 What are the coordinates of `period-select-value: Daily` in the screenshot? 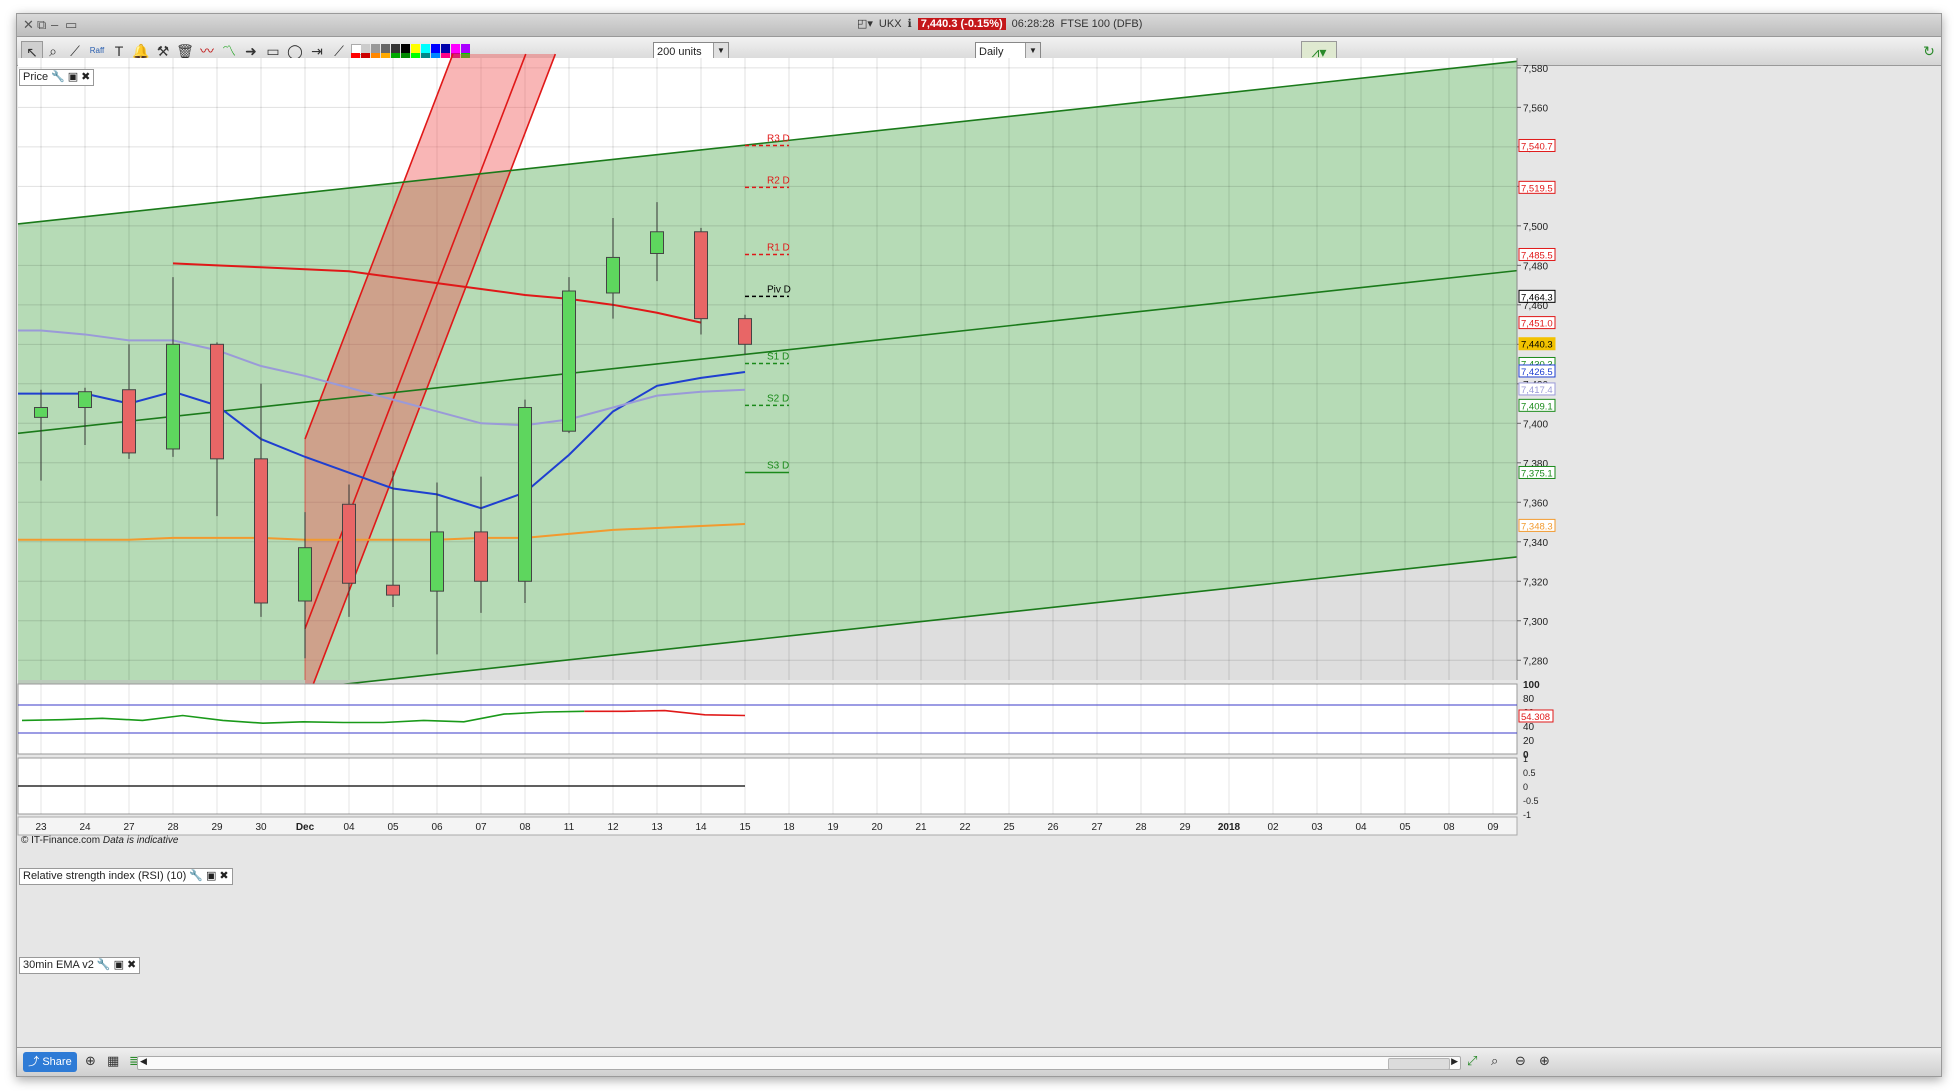 It's located at (991, 52).